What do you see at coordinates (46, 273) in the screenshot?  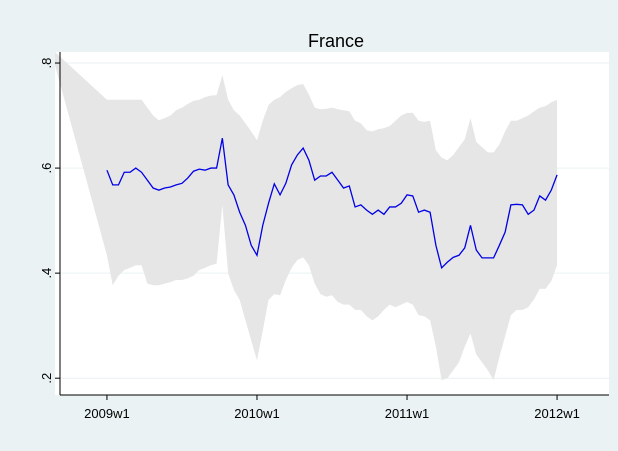 I see `y-tick-label: .4` at bounding box center [46, 273].